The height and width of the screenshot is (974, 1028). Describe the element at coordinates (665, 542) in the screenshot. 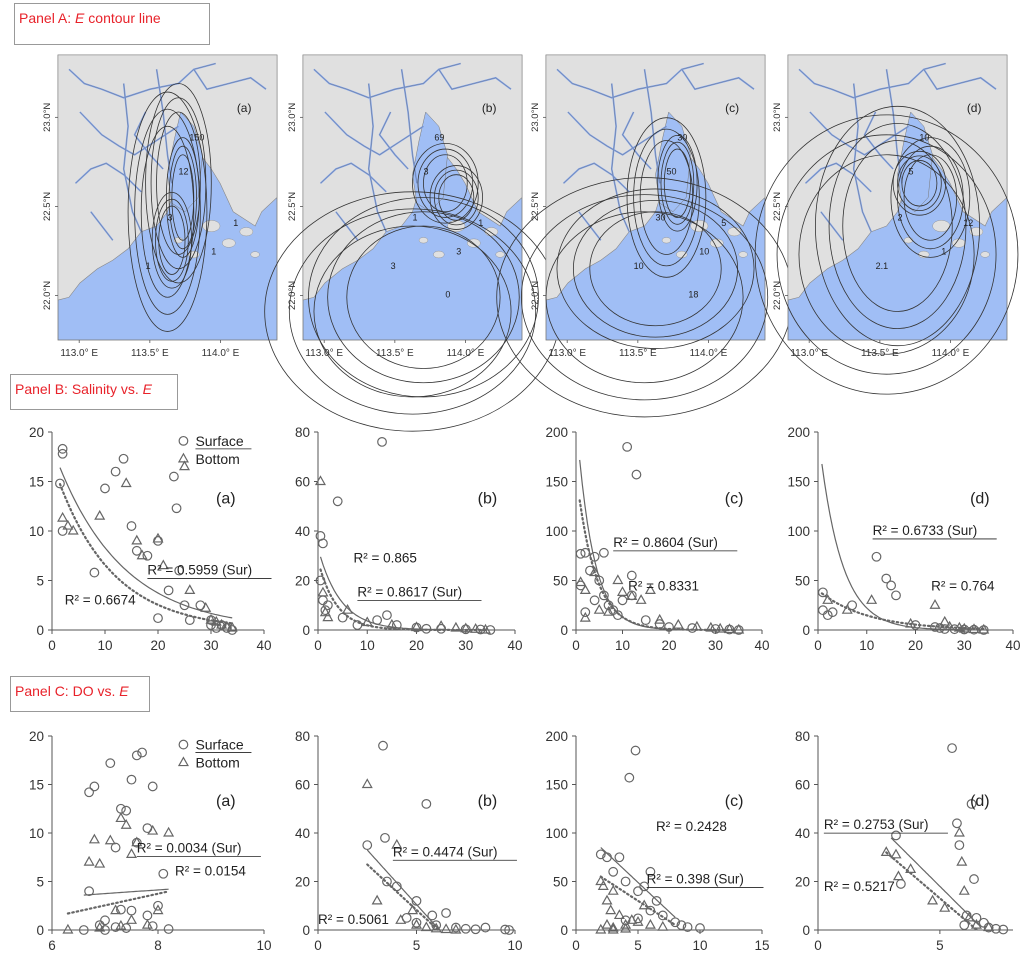

I see `surface-r2-label: R² = 0.8604 (Sur)` at that location.